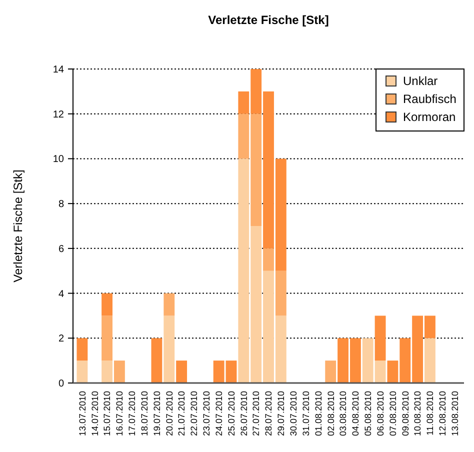  Describe the element at coordinates (393, 413) in the screenshot. I see `x-tick-label: 07.08.2010` at that location.